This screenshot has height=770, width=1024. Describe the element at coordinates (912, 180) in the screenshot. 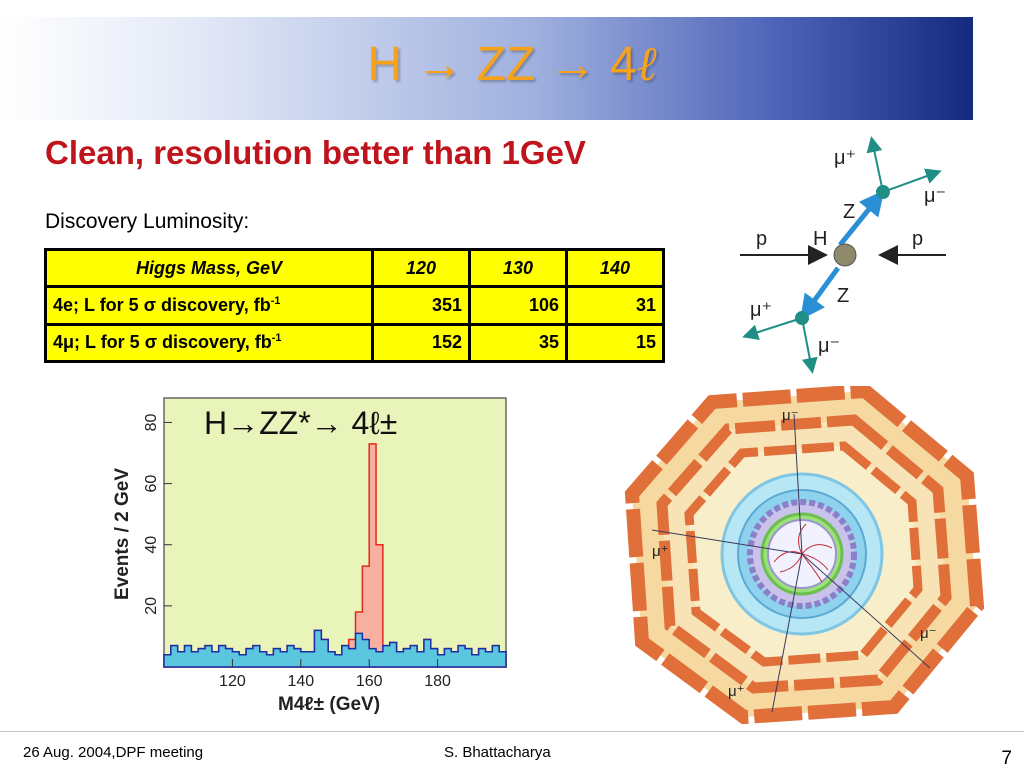

I see `muon-top-2-line` at that location.